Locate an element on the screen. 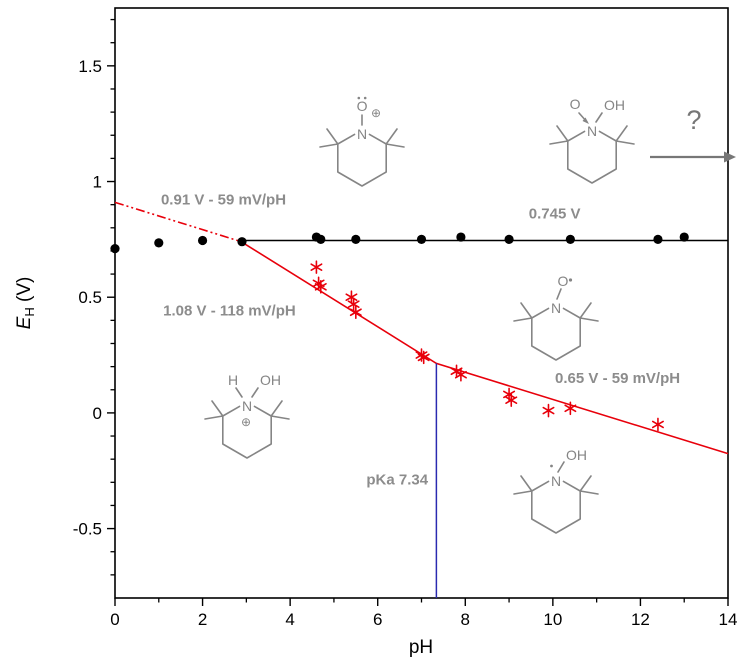 The width and height of the screenshot is (750, 670). x-tick-label: 6 is located at coordinates (377, 619).